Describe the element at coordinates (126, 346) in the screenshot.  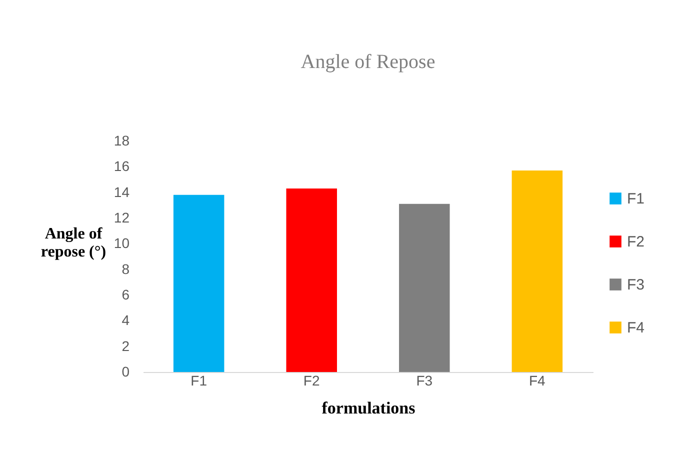
I see `y-tick-label: 2` at that location.